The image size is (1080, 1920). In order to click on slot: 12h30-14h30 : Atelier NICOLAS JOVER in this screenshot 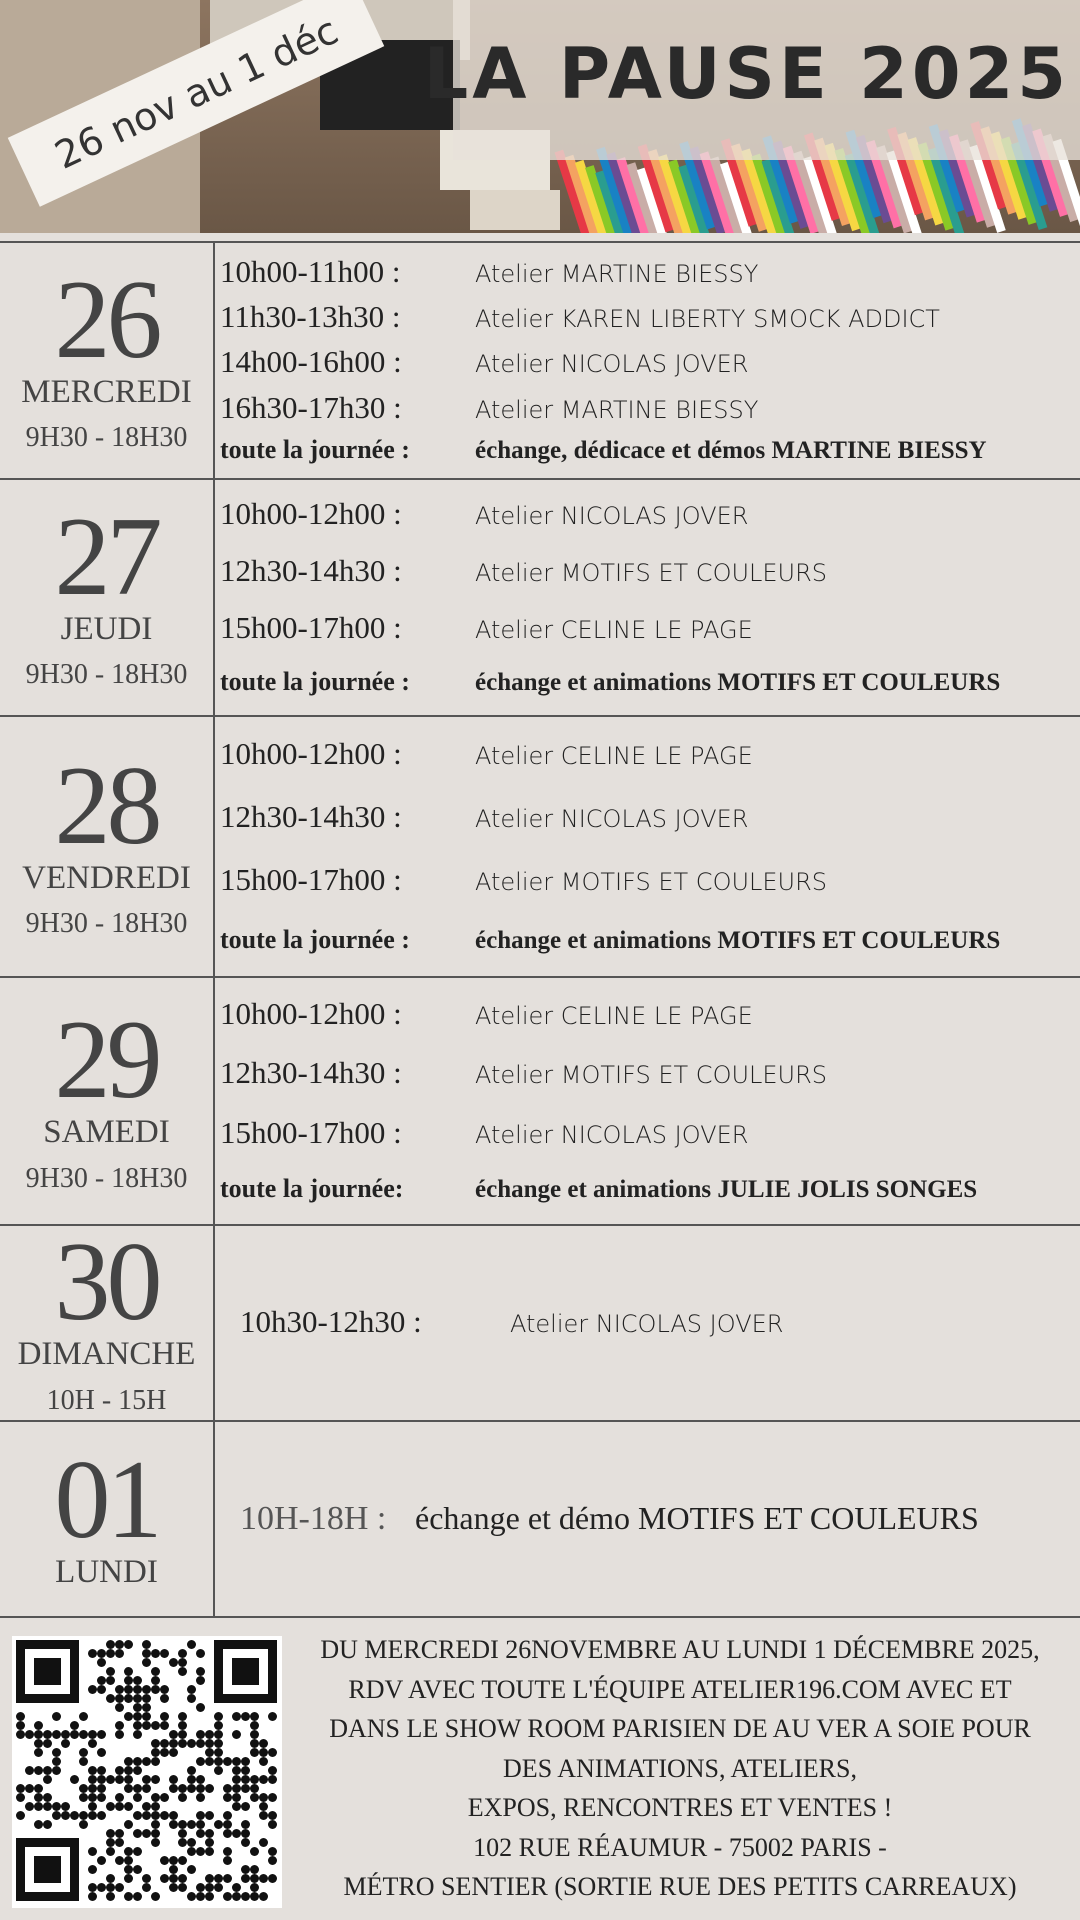, I will do `click(650, 817)`.